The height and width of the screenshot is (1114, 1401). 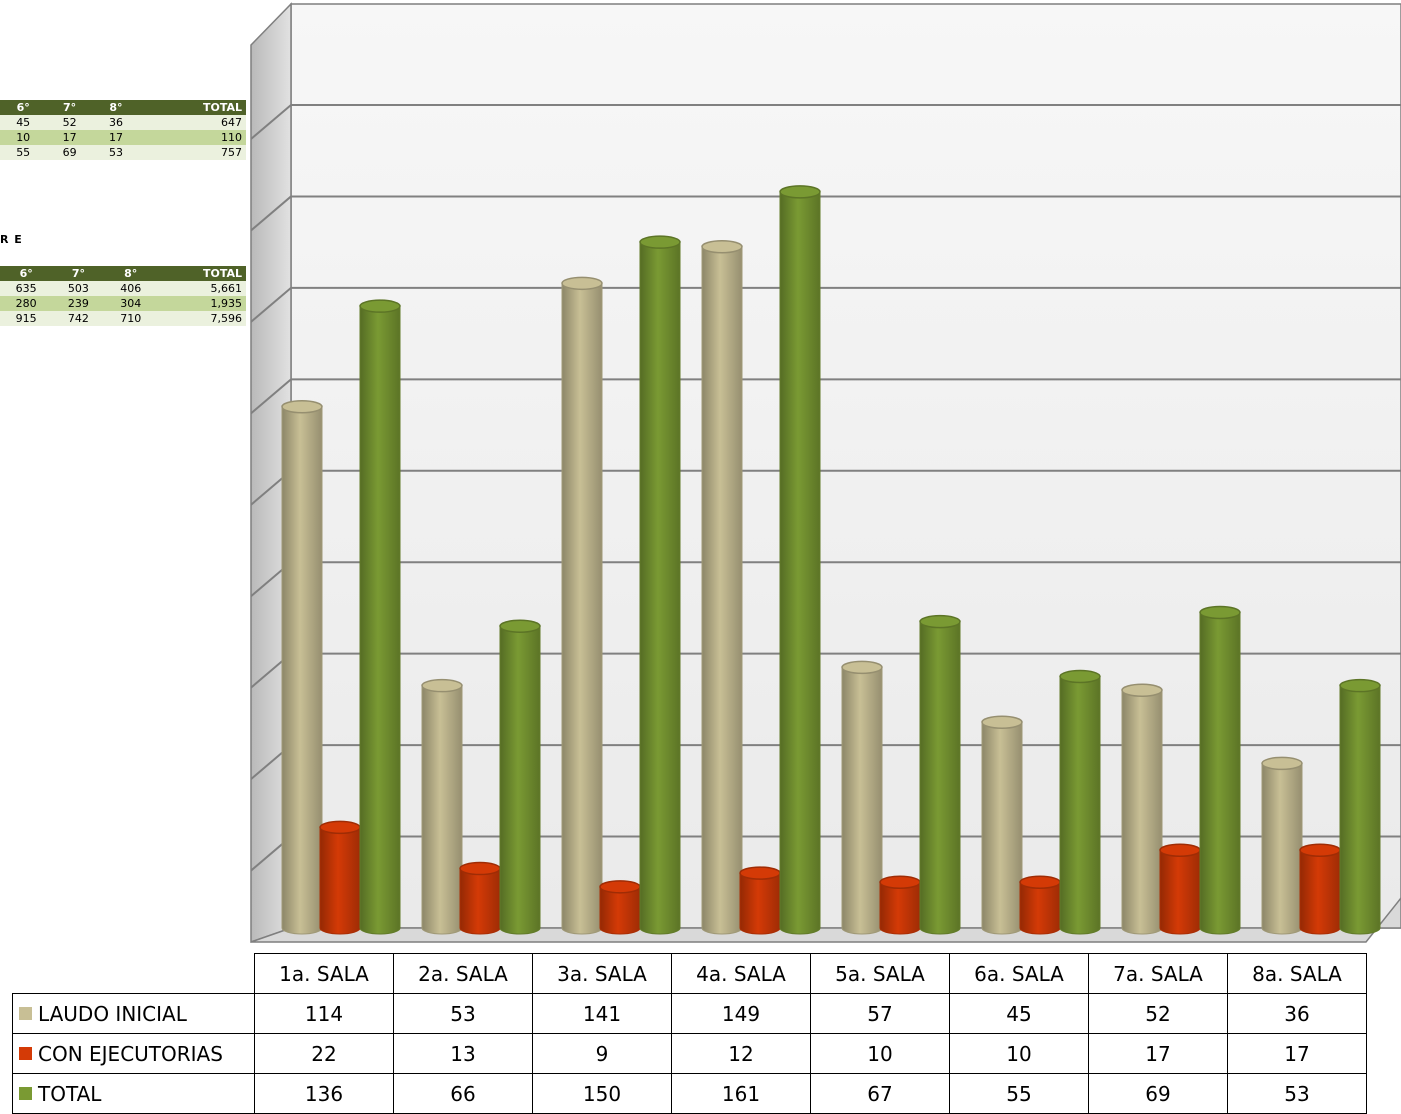 I want to click on series-name: TOTAL, so click(x=70, y=1093).